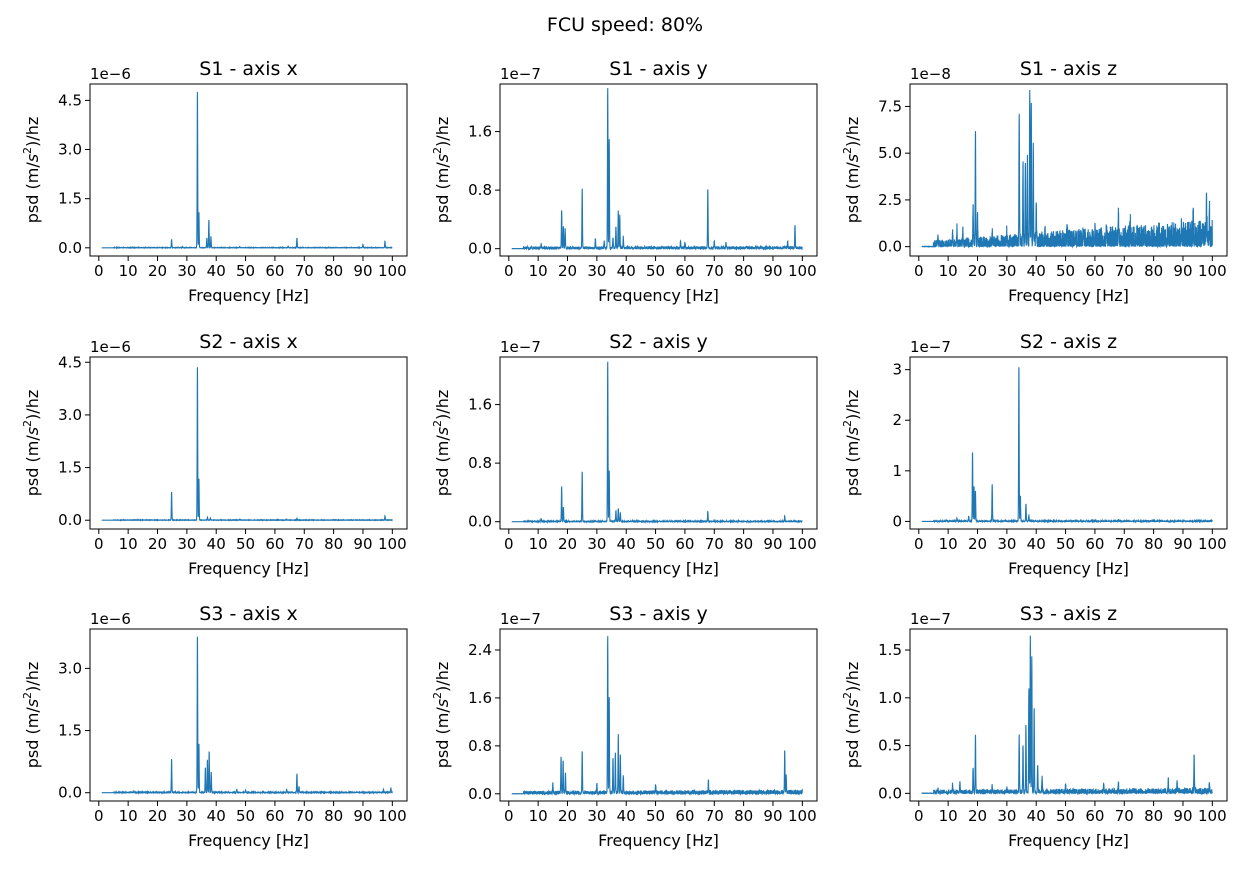 The width and height of the screenshot is (1250, 875). What do you see at coordinates (658, 614) in the screenshot?
I see `subplot-title: S3 - axis y` at bounding box center [658, 614].